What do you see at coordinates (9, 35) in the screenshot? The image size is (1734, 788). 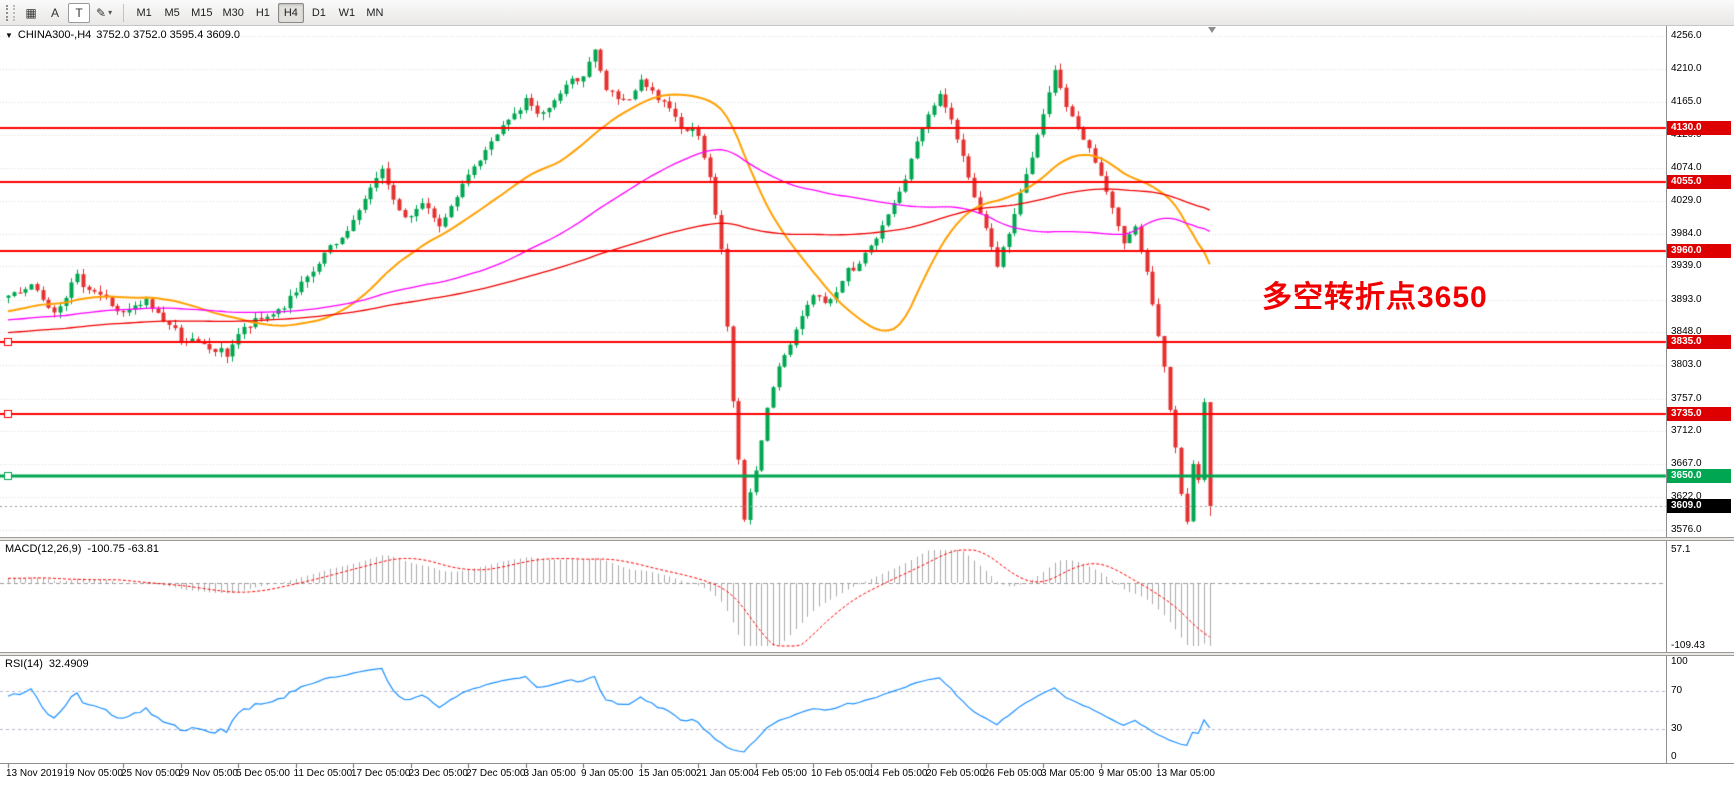 I see `chart-dropdown-icon: ▼` at bounding box center [9, 35].